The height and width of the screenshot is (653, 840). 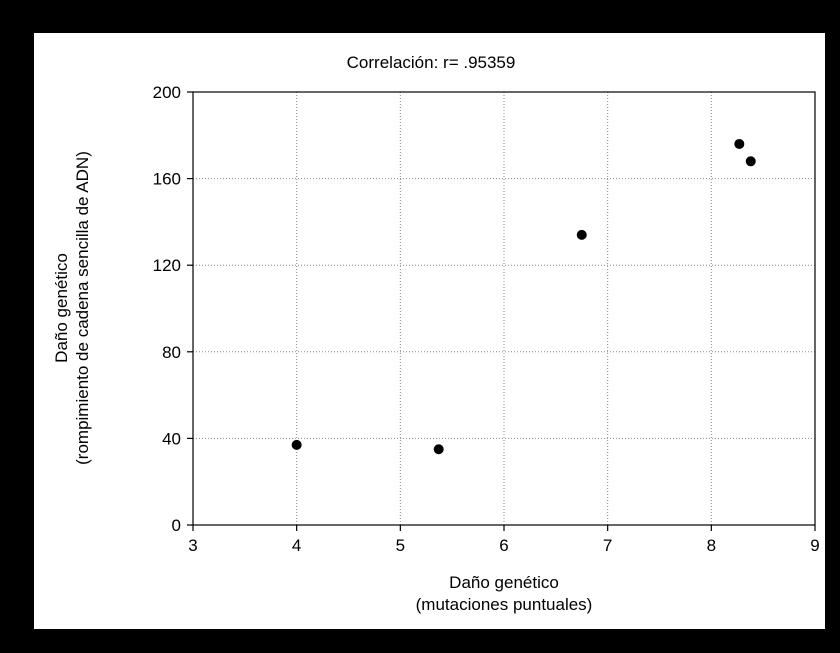 What do you see at coordinates (171, 352) in the screenshot?
I see `y-tick-label: 80` at bounding box center [171, 352].